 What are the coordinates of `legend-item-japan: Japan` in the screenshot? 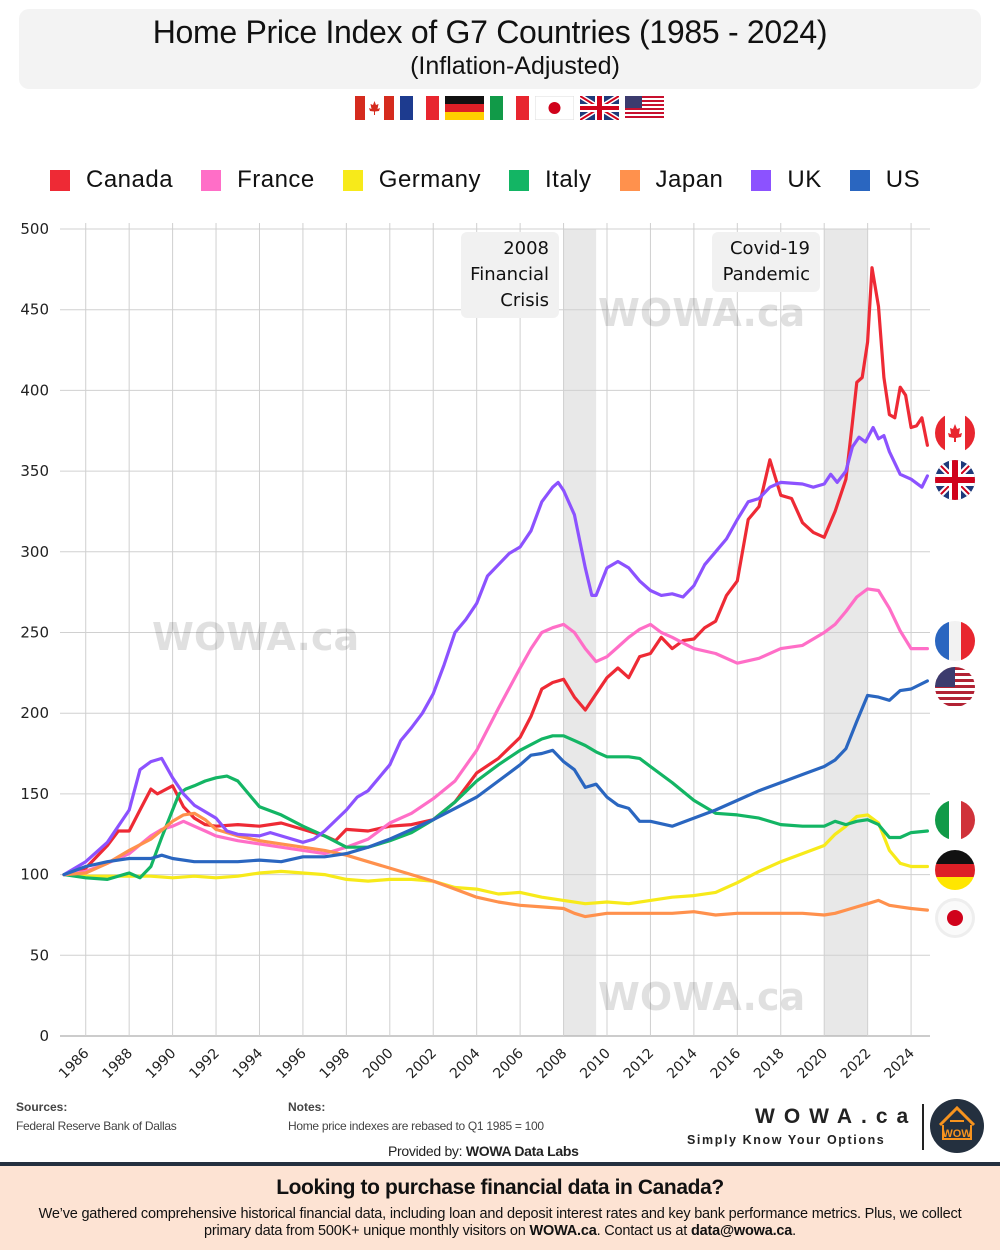 It's located at (671, 180).